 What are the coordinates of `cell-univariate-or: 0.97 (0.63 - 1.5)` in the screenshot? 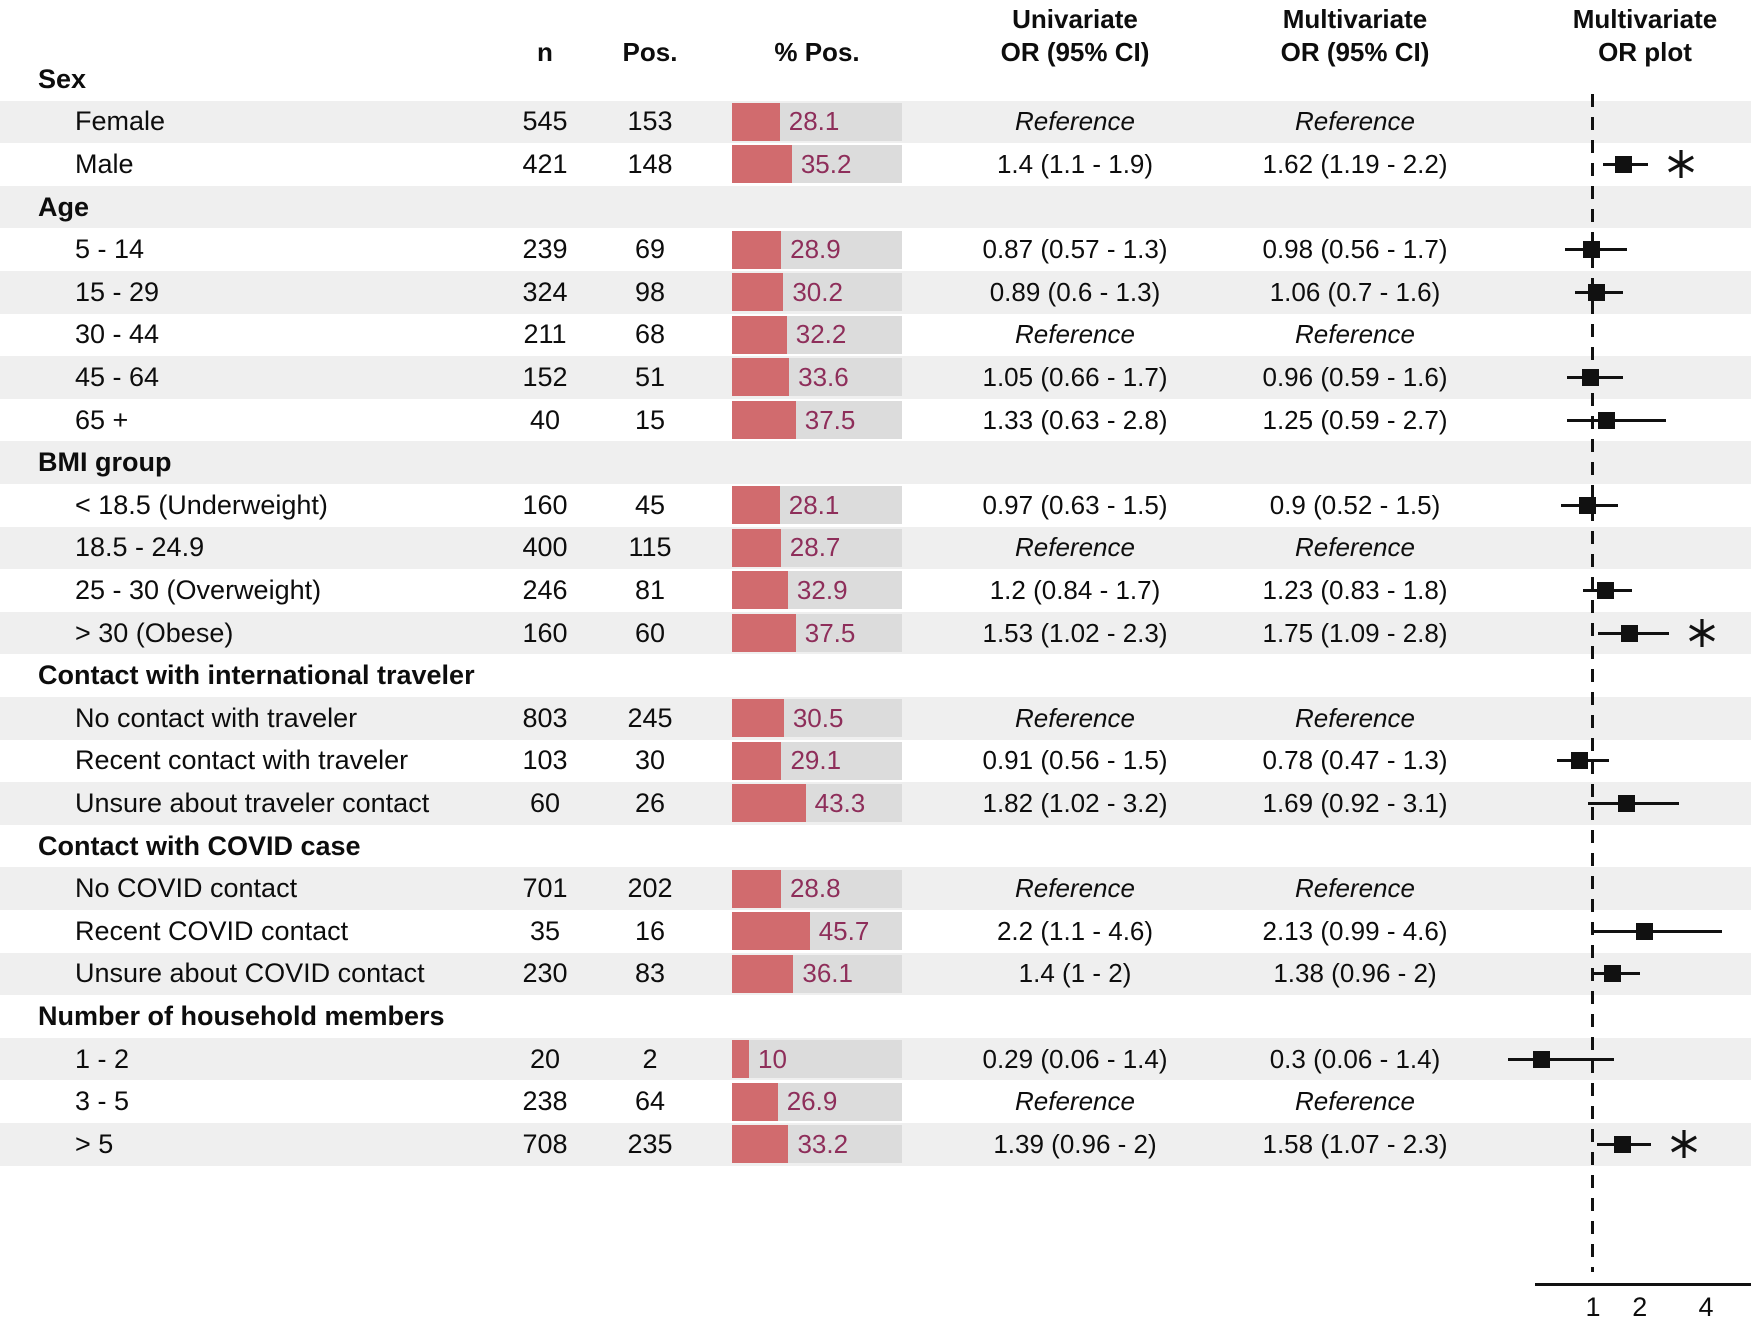 It's located at (1075, 504).